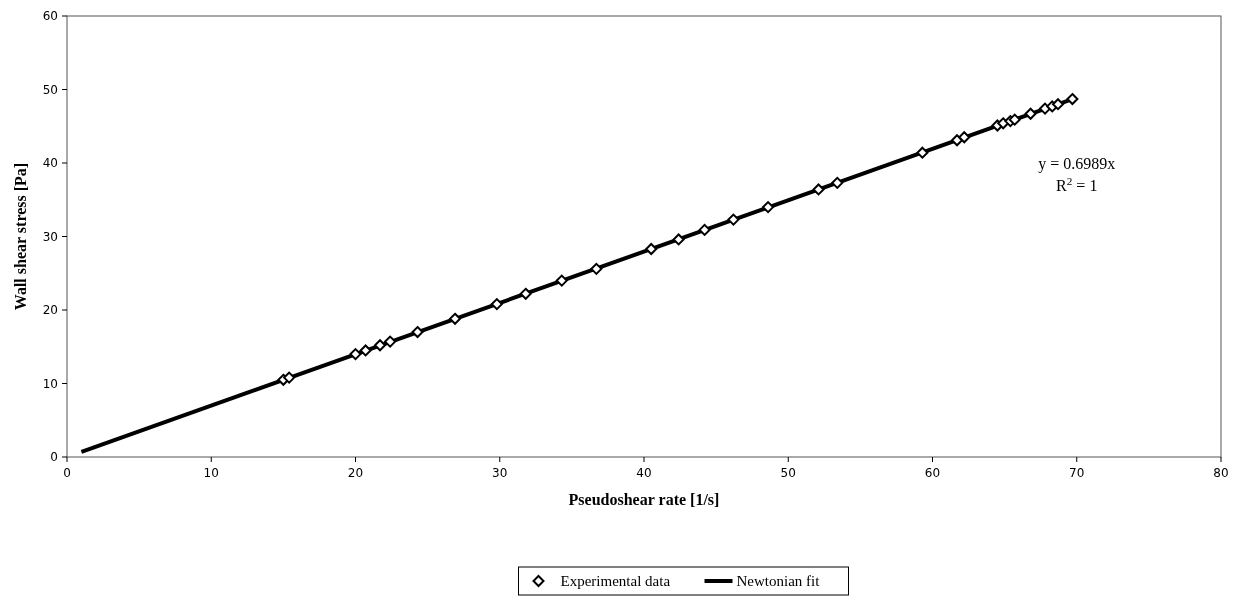 The height and width of the screenshot is (615, 1247). What do you see at coordinates (50, 310) in the screenshot?
I see `y-tick-label: 20` at bounding box center [50, 310].